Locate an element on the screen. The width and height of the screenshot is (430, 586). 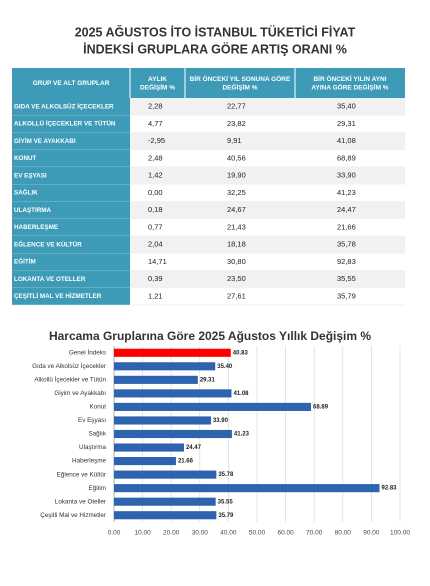
cell-value: 33,90 is located at coordinates (346, 175).